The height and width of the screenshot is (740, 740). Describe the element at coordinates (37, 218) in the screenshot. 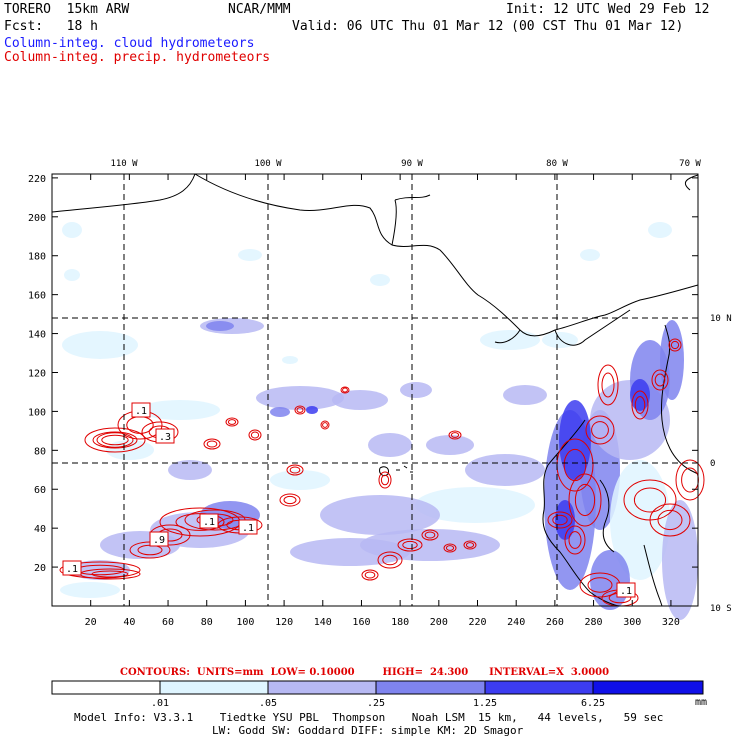

I see `y-tick-label: 200` at that location.